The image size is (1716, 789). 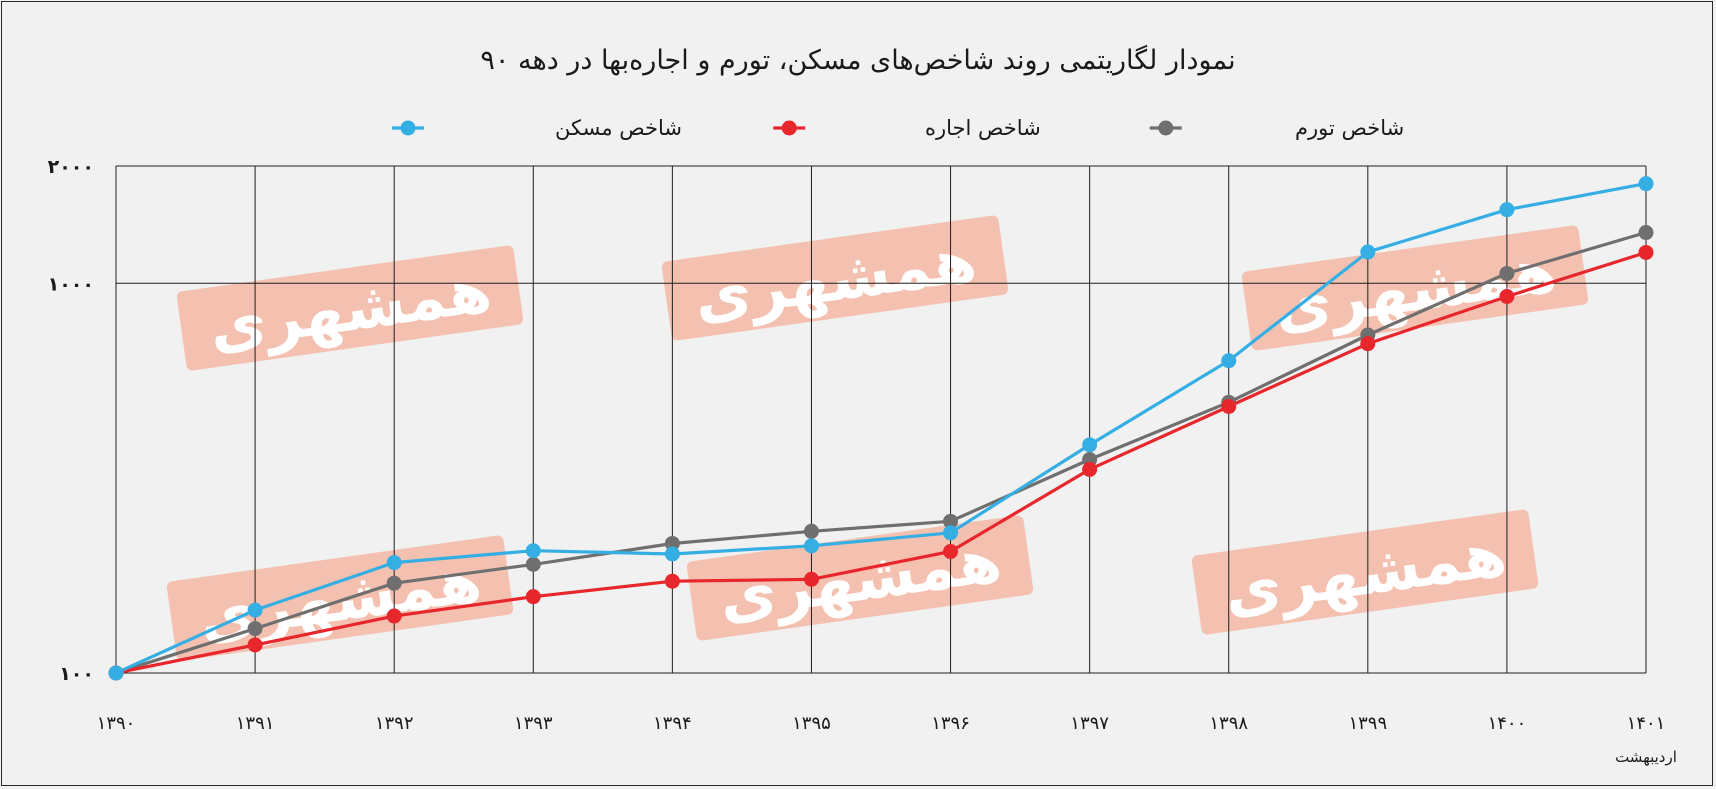 What do you see at coordinates (950, 723) in the screenshot?
I see `x-tick-label: ۱۳۹۶` at bounding box center [950, 723].